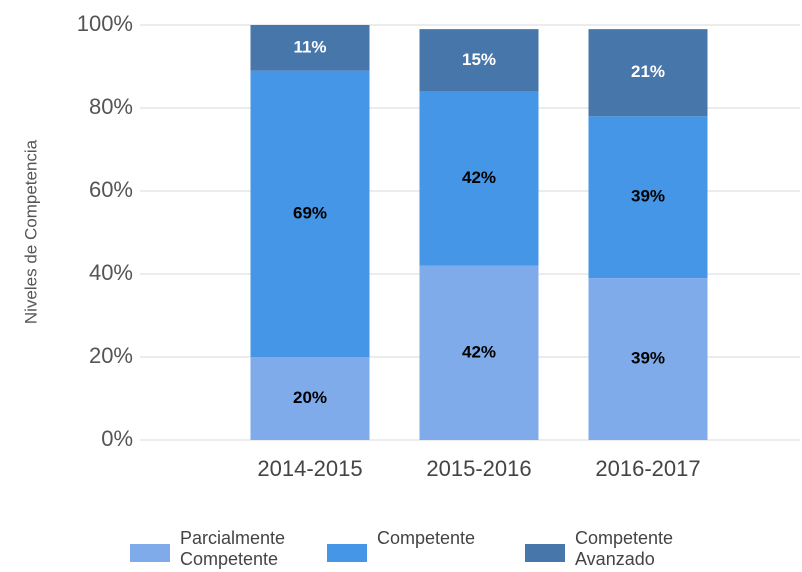 The height and width of the screenshot is (572, 802). I want to click on legend-label: Competente Avanzado, so click(624, 548).